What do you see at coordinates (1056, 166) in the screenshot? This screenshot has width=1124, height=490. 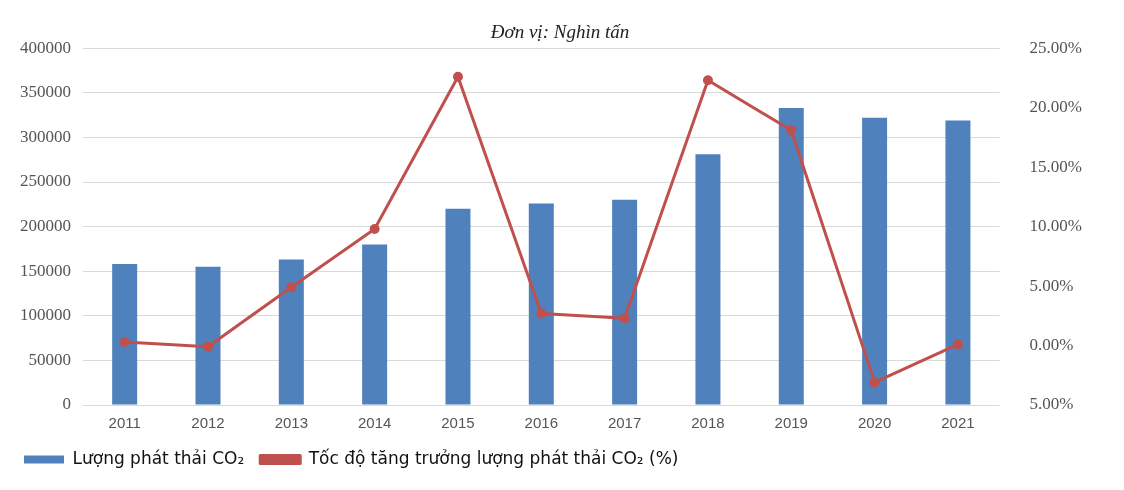 I see `y2-tick-label: 15.00%` at bounding box center [1056, 166].